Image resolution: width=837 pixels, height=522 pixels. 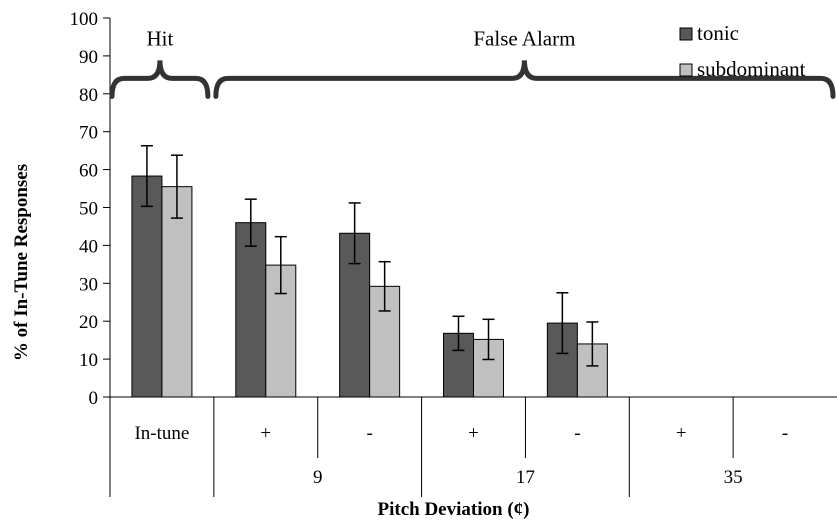 I want to click on y-tick-label: 60, so click(x=88, y=171).